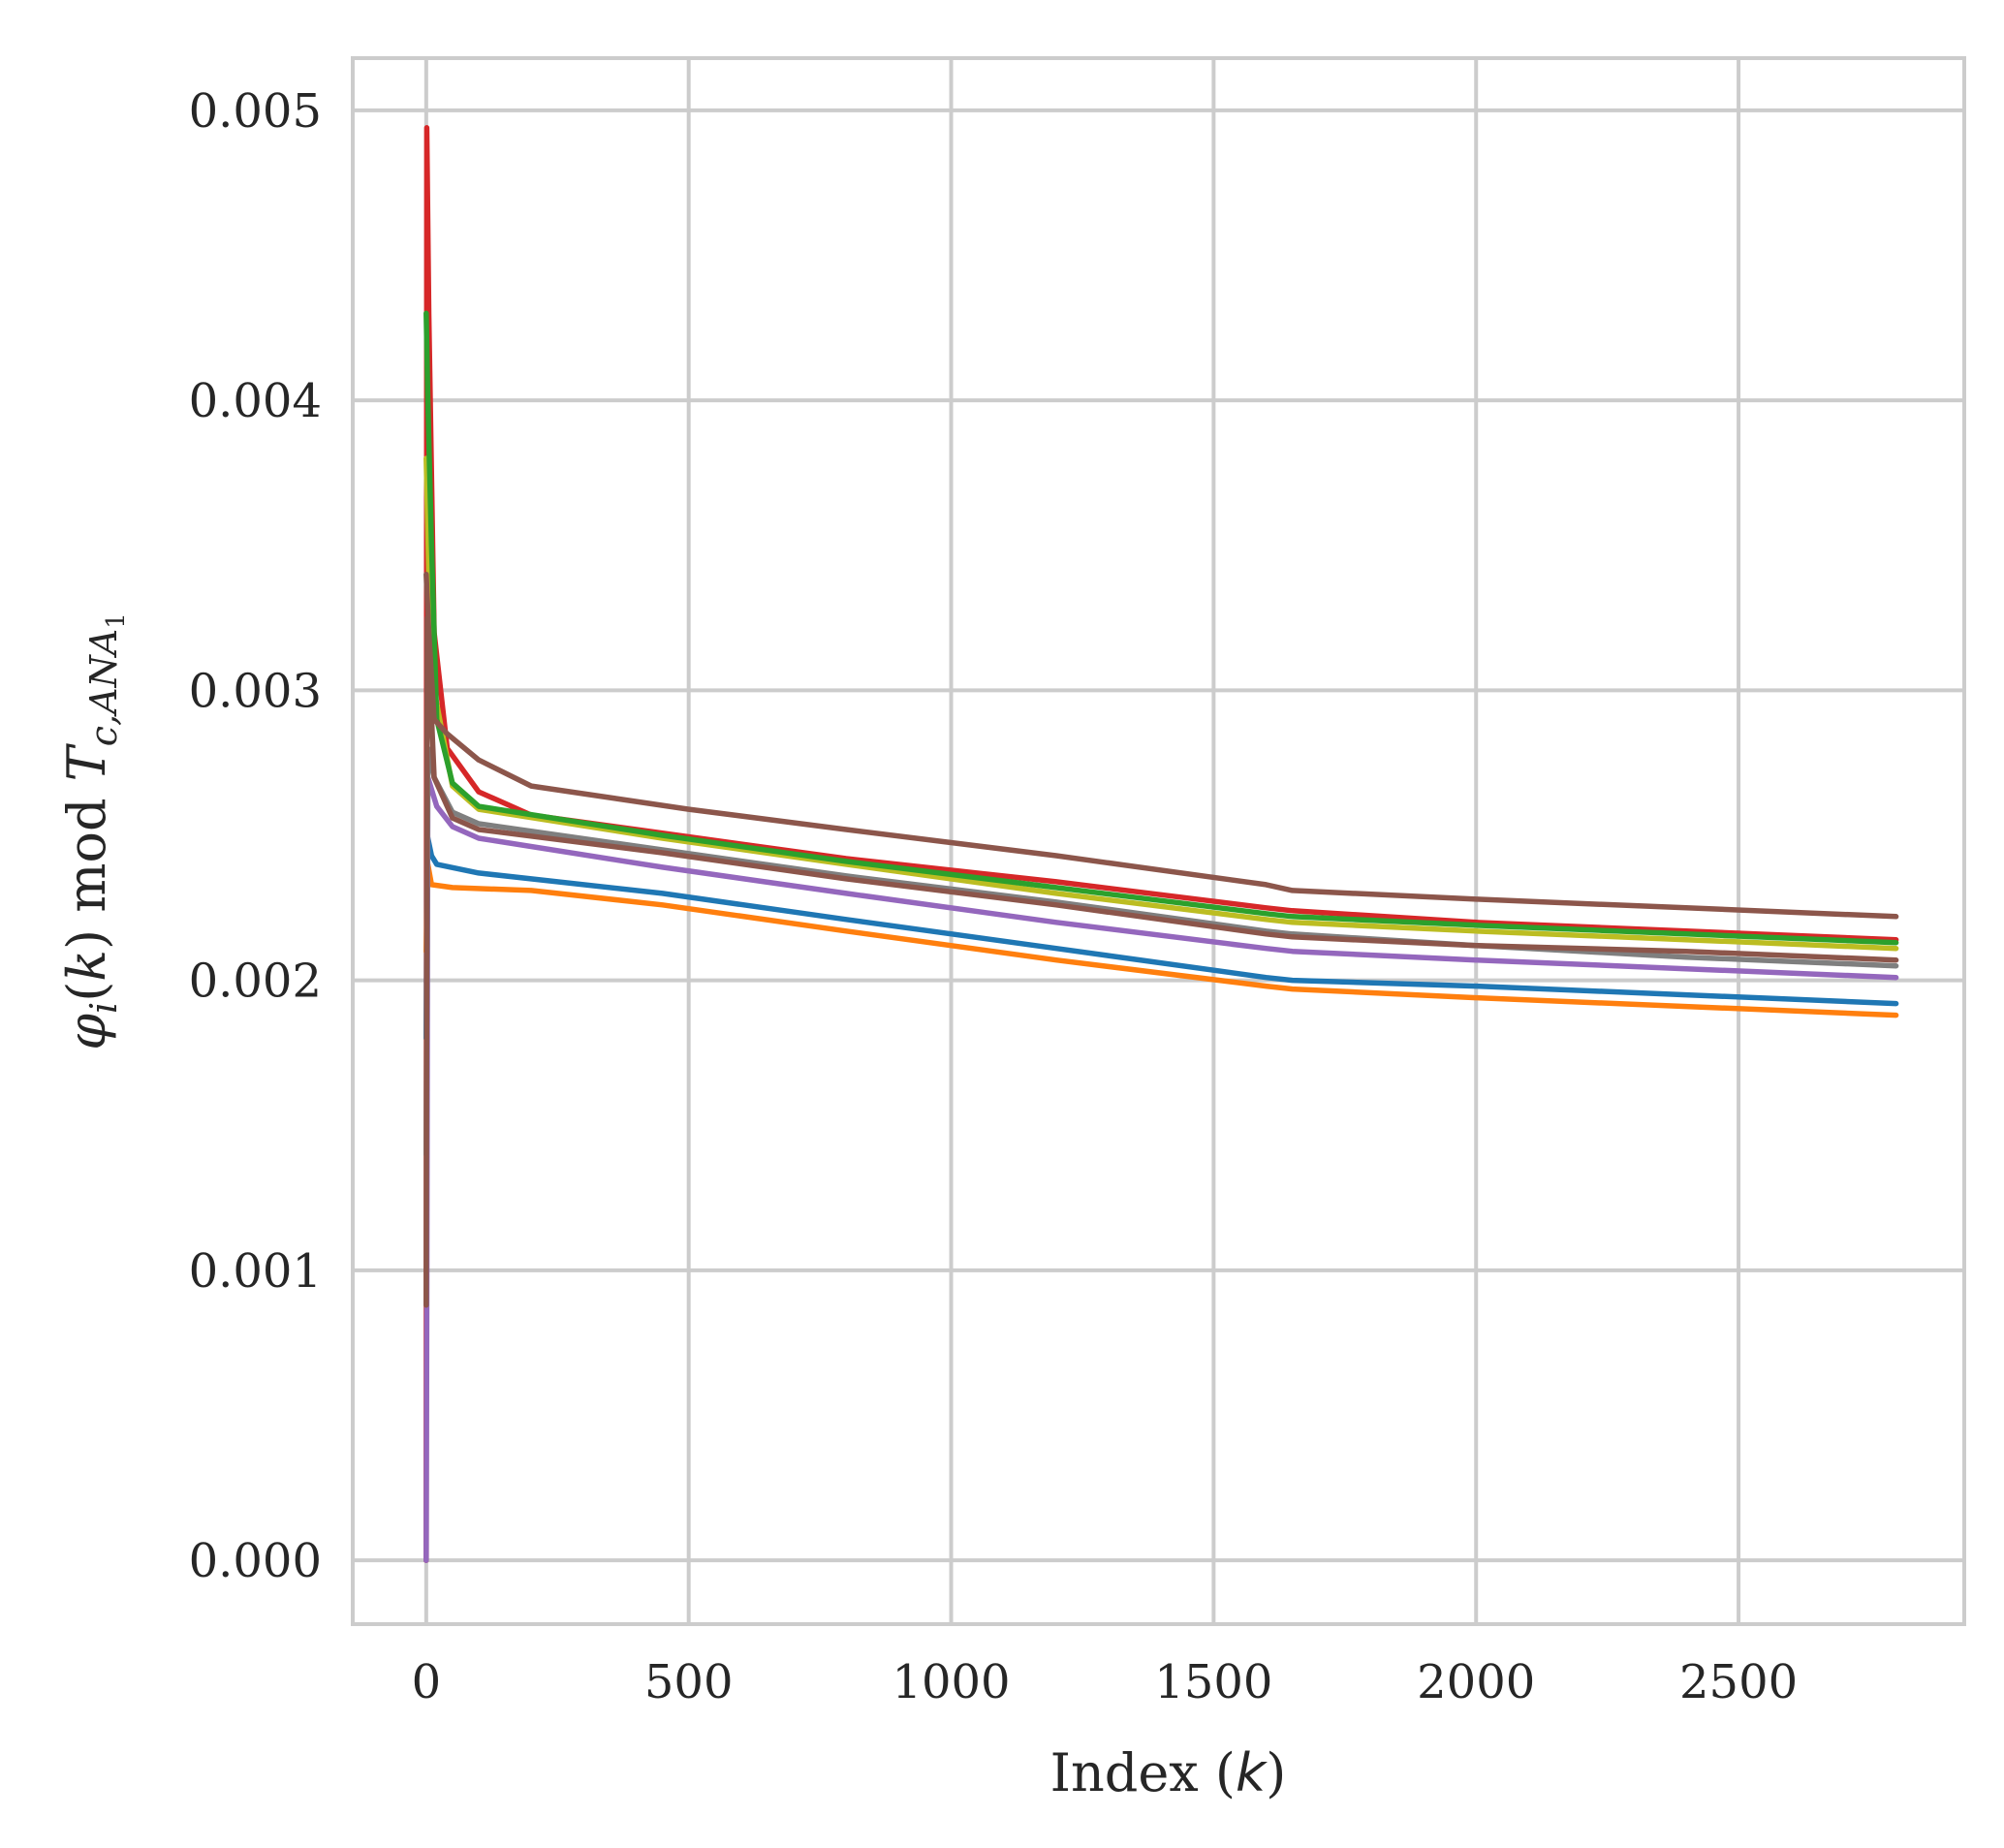  What do you see at coordinates (427, 1682) in the screenshot?
I see `x-tick-label: 0` at bounding box center [427, 1682].